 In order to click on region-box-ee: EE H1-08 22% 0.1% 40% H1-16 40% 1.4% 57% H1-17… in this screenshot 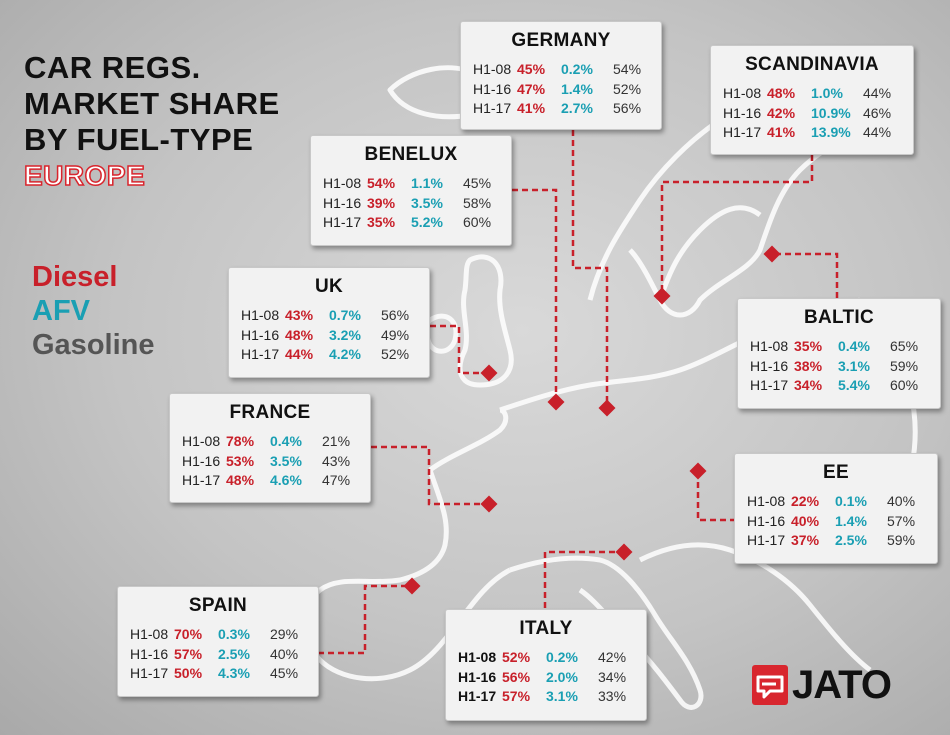, I will do `click(836, 508)`.